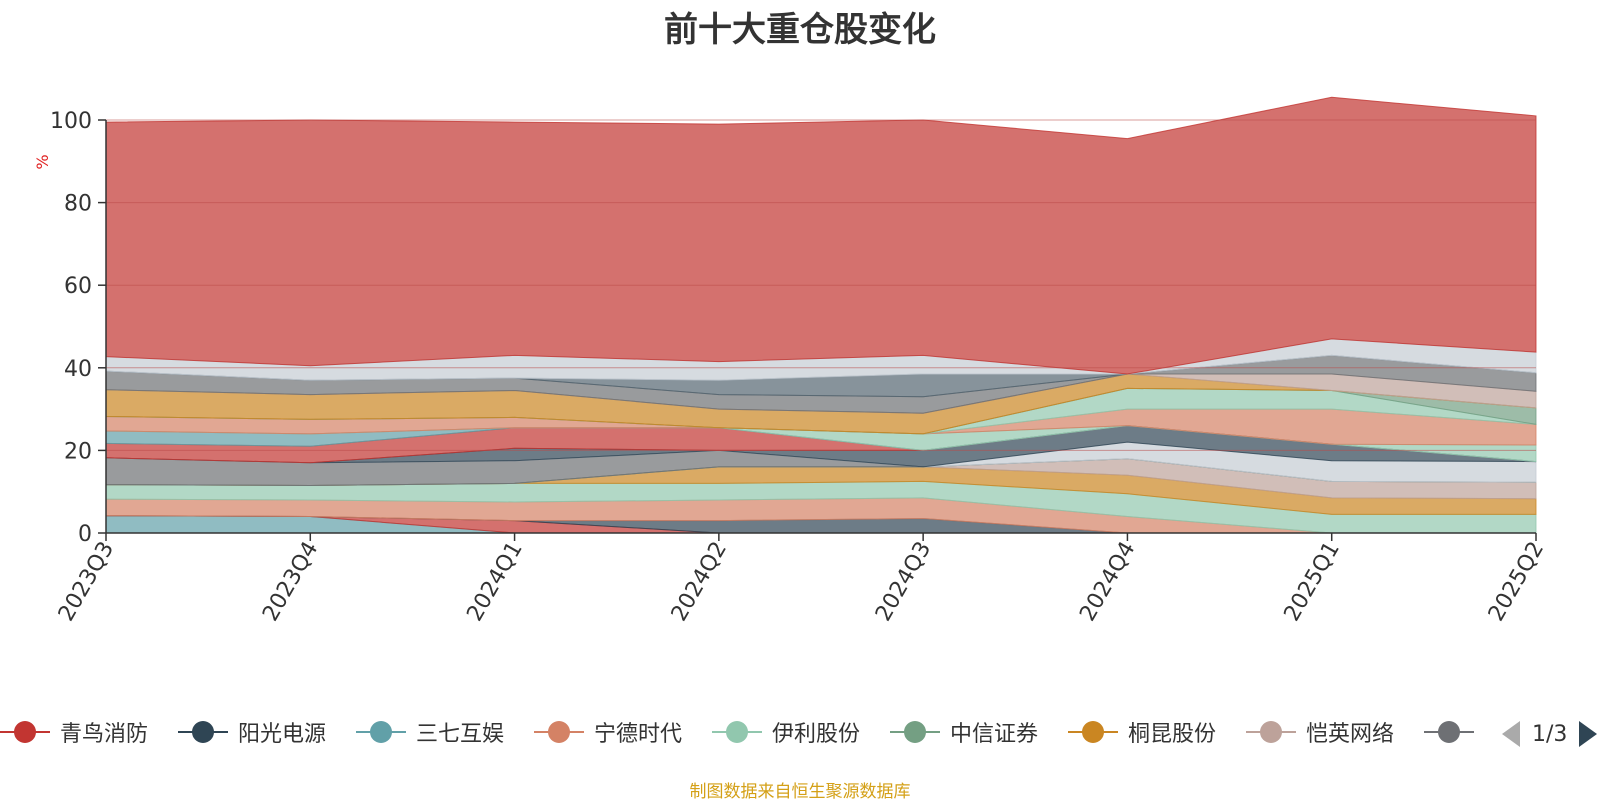 The width and height of the screenshot is (1600, 802). I want to click on chart-title: 前十大重仓股变化, so click(800, 30).